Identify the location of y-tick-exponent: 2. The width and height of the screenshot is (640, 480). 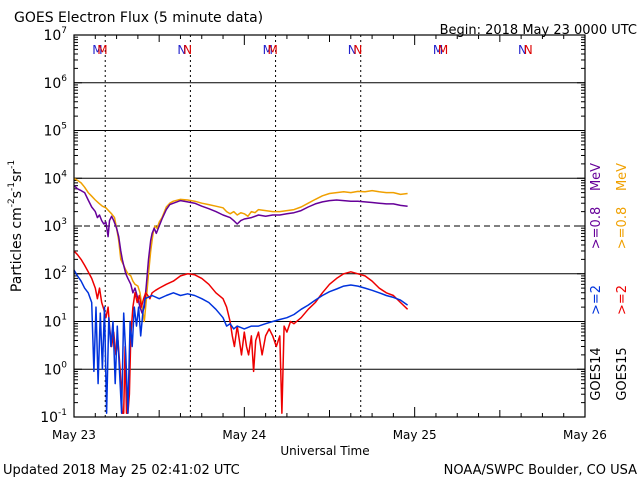
(64, 270).